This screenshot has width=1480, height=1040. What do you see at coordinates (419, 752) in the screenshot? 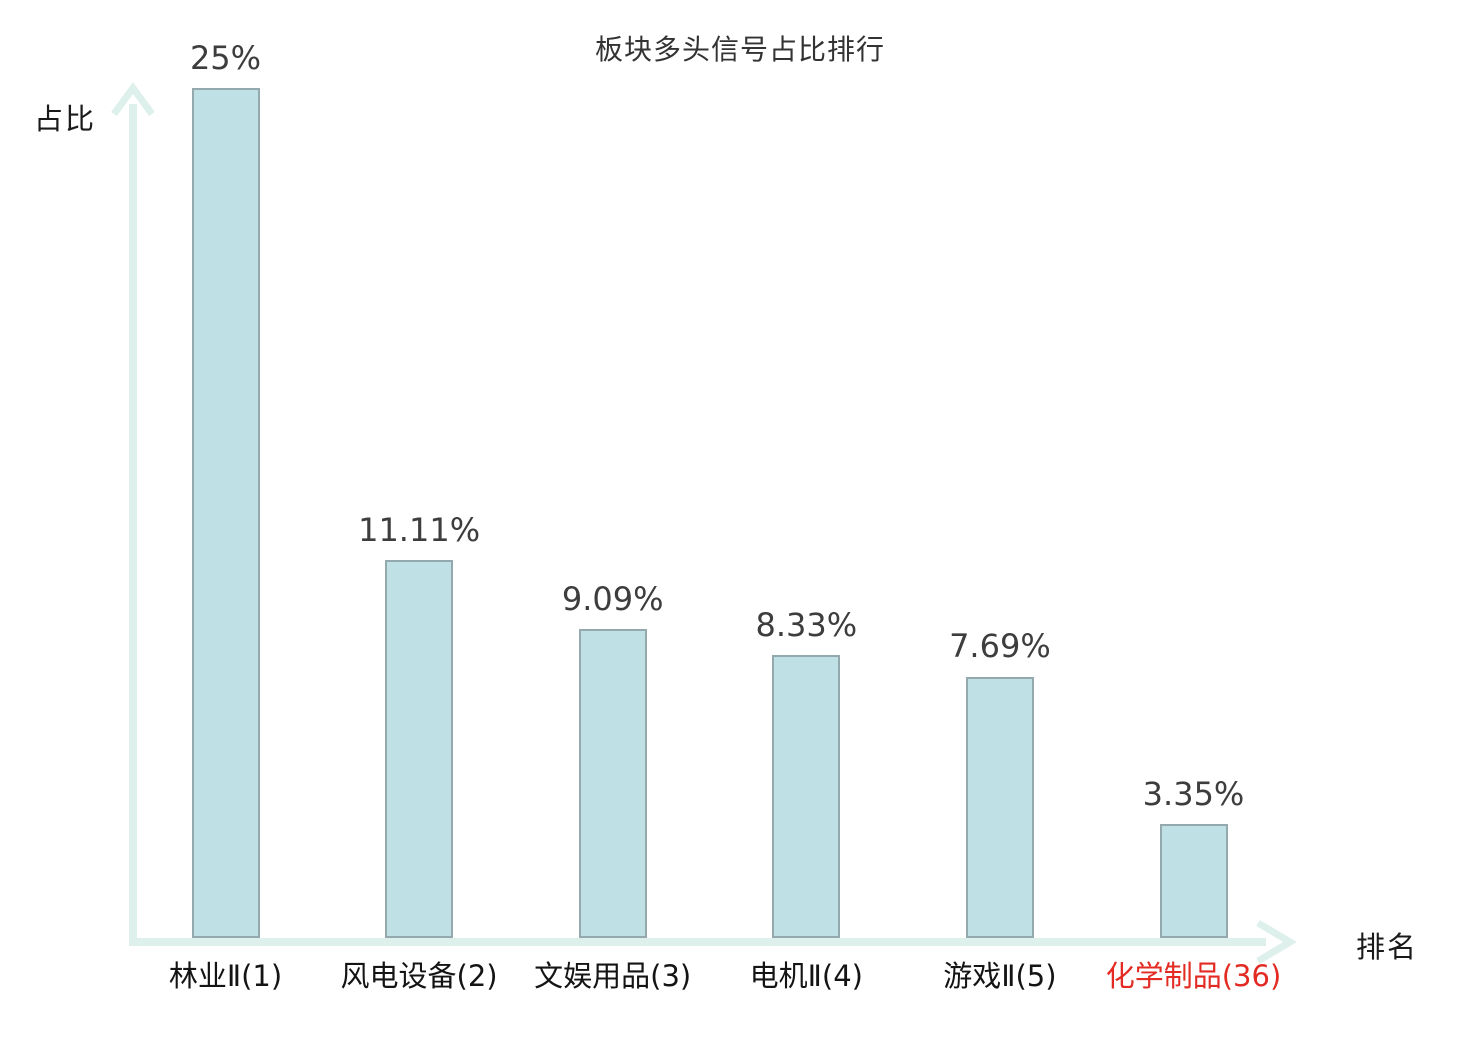
I see `bar: 11.11% 风电设备(2)` at bounding box center [419, 752].